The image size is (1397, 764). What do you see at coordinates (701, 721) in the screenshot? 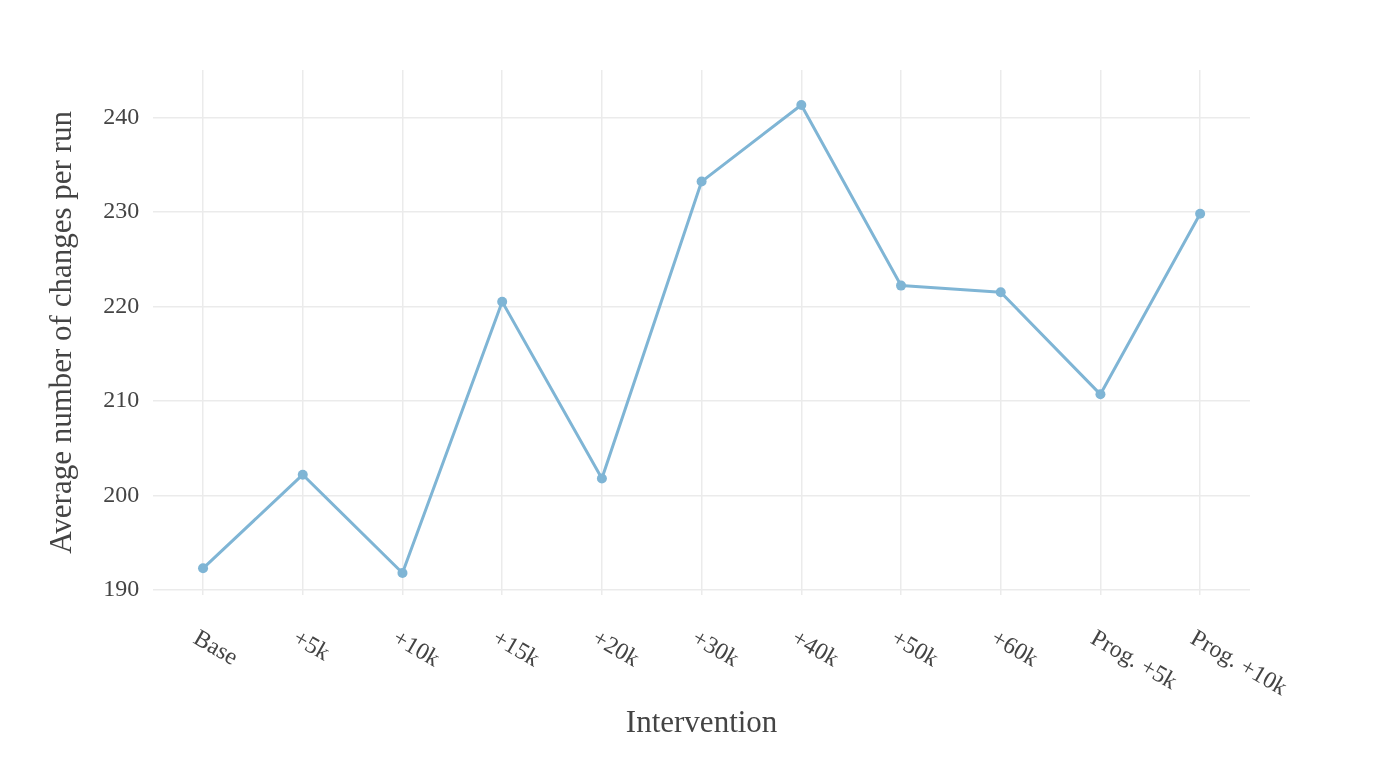
I see `x-axis-title: Intervention` at bounding box center [701, 721].